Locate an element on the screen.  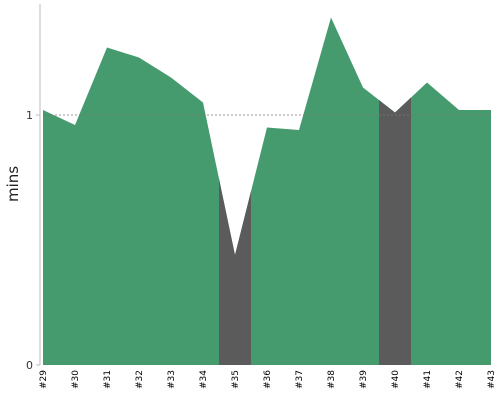
x-tick-label: #34 is located at coordinates (204, 379).